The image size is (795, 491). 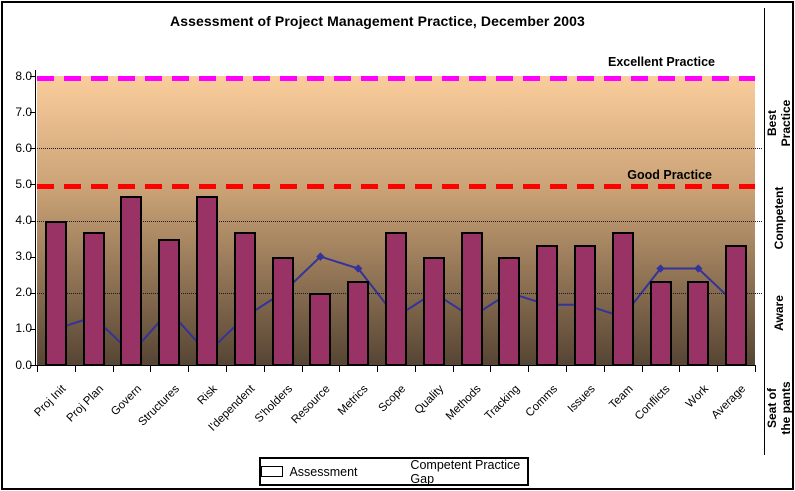 I want to click on zone-seat-of-the-pants: Seat of the pants, so click(x=779, y=407).